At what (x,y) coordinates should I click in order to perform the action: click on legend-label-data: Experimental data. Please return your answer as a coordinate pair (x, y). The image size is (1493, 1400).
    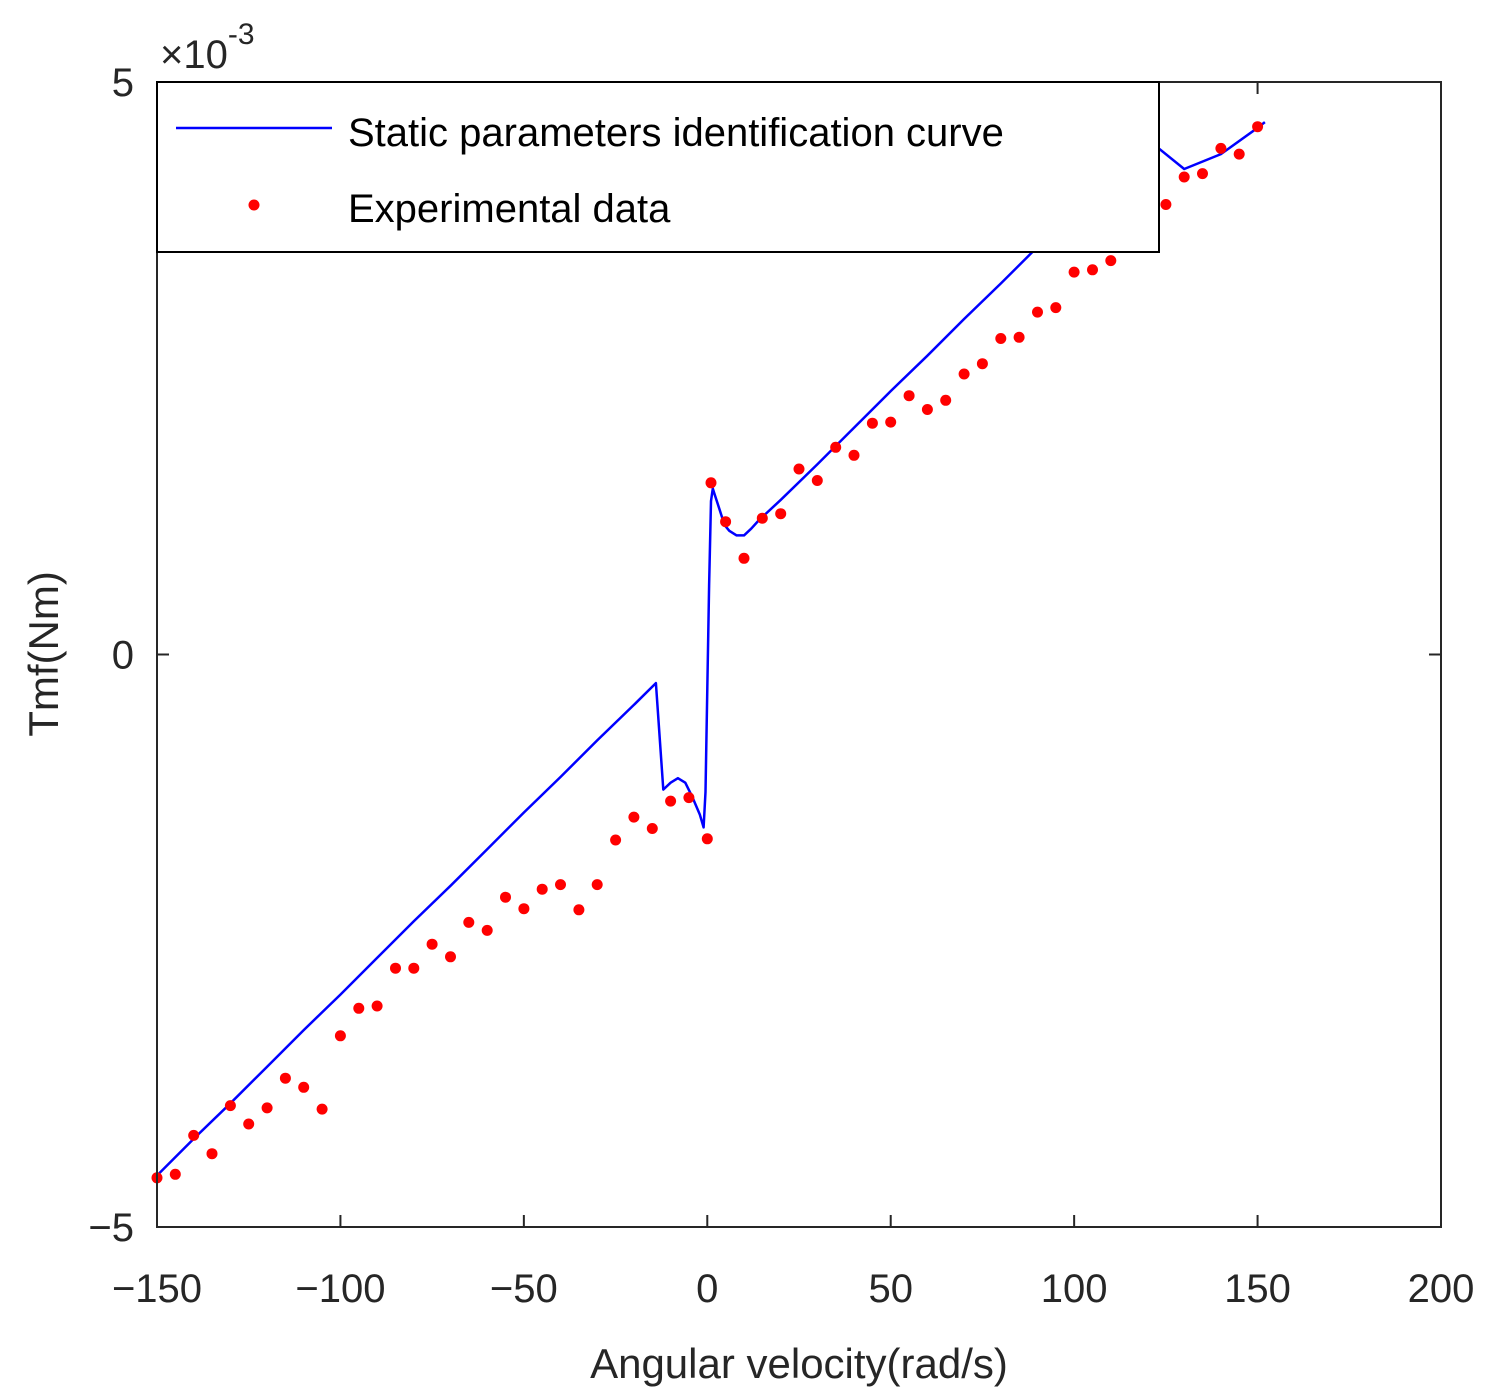
    Looking at the image, I should click on (509, 209).